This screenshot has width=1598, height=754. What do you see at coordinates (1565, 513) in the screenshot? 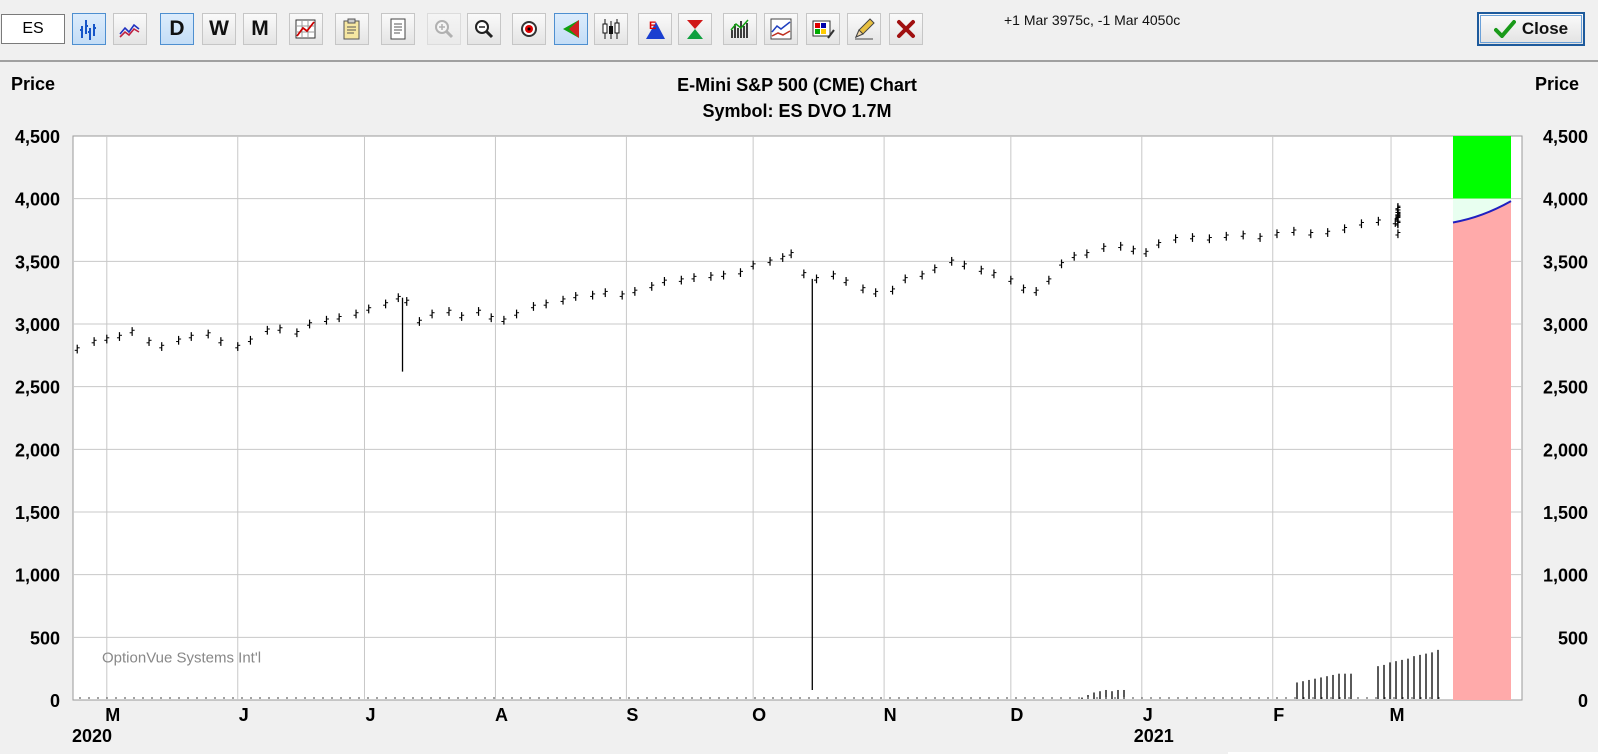
I see `y-tick-label-right: 1,500` at bounding box center [1565, 513].